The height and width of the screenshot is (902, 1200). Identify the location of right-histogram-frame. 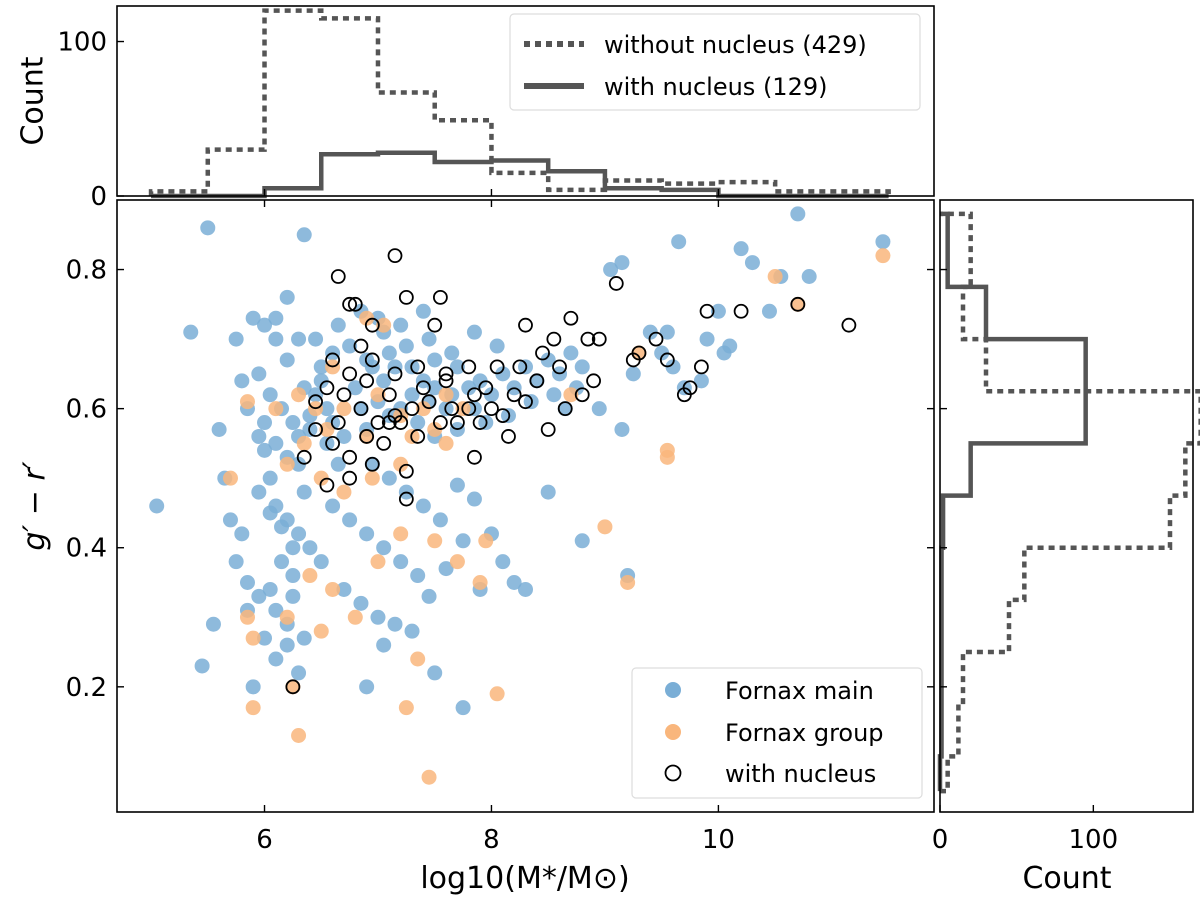
(1066, 506).